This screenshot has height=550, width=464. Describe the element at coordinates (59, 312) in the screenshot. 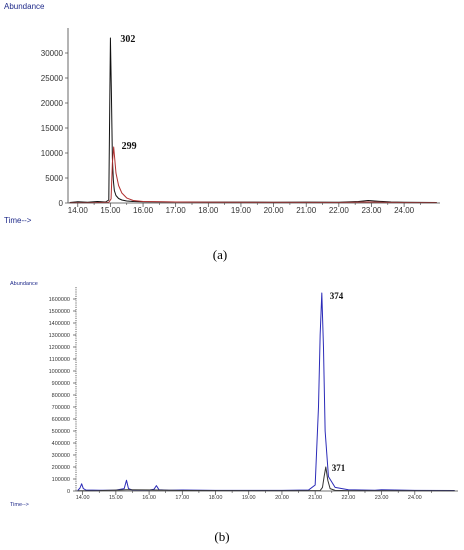

I see `y-tick-label: 1500000` at that location.